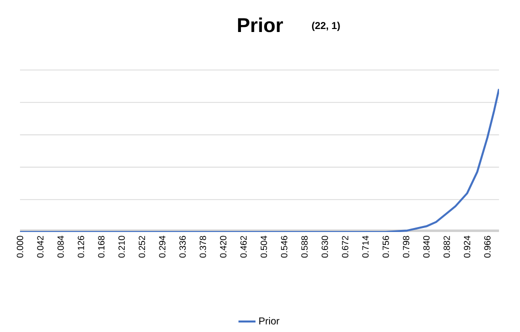 This screenshot has width=520, height=332. I want to click on x-tick-label: 0.378, so click(203, 247).